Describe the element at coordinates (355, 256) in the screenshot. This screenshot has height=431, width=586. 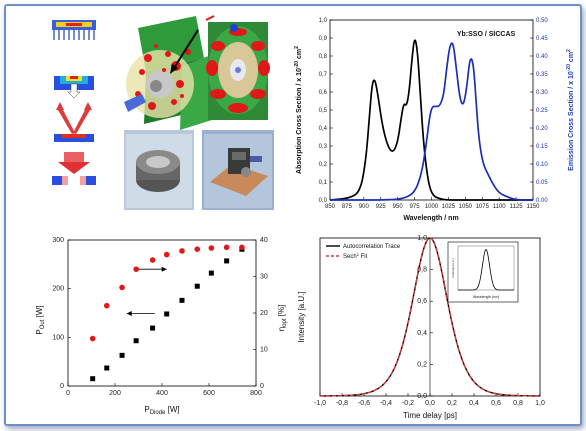
I see `legend-fit-label: Sech2 Fit` at that location.